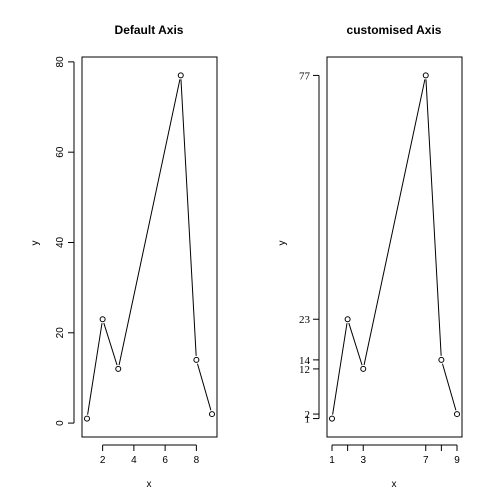 Image resolution: width=490 pixels, height=490 pixels. What do you see at coordinates (197, 460) in the screenshot?
I see `x-tick-label: 8` at bounding box center [197, 460].